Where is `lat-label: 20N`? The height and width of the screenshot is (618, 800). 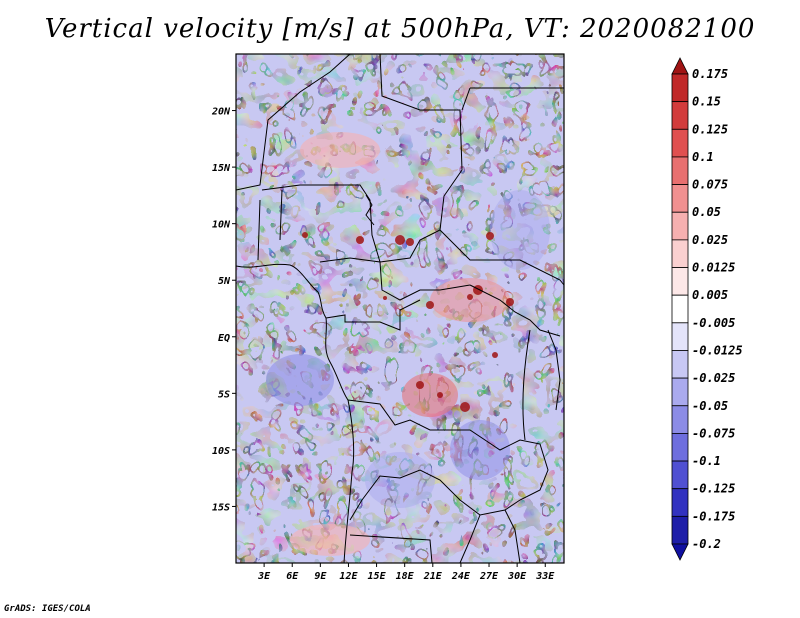
lat-label: 20N is located at coordinates (221, 112).